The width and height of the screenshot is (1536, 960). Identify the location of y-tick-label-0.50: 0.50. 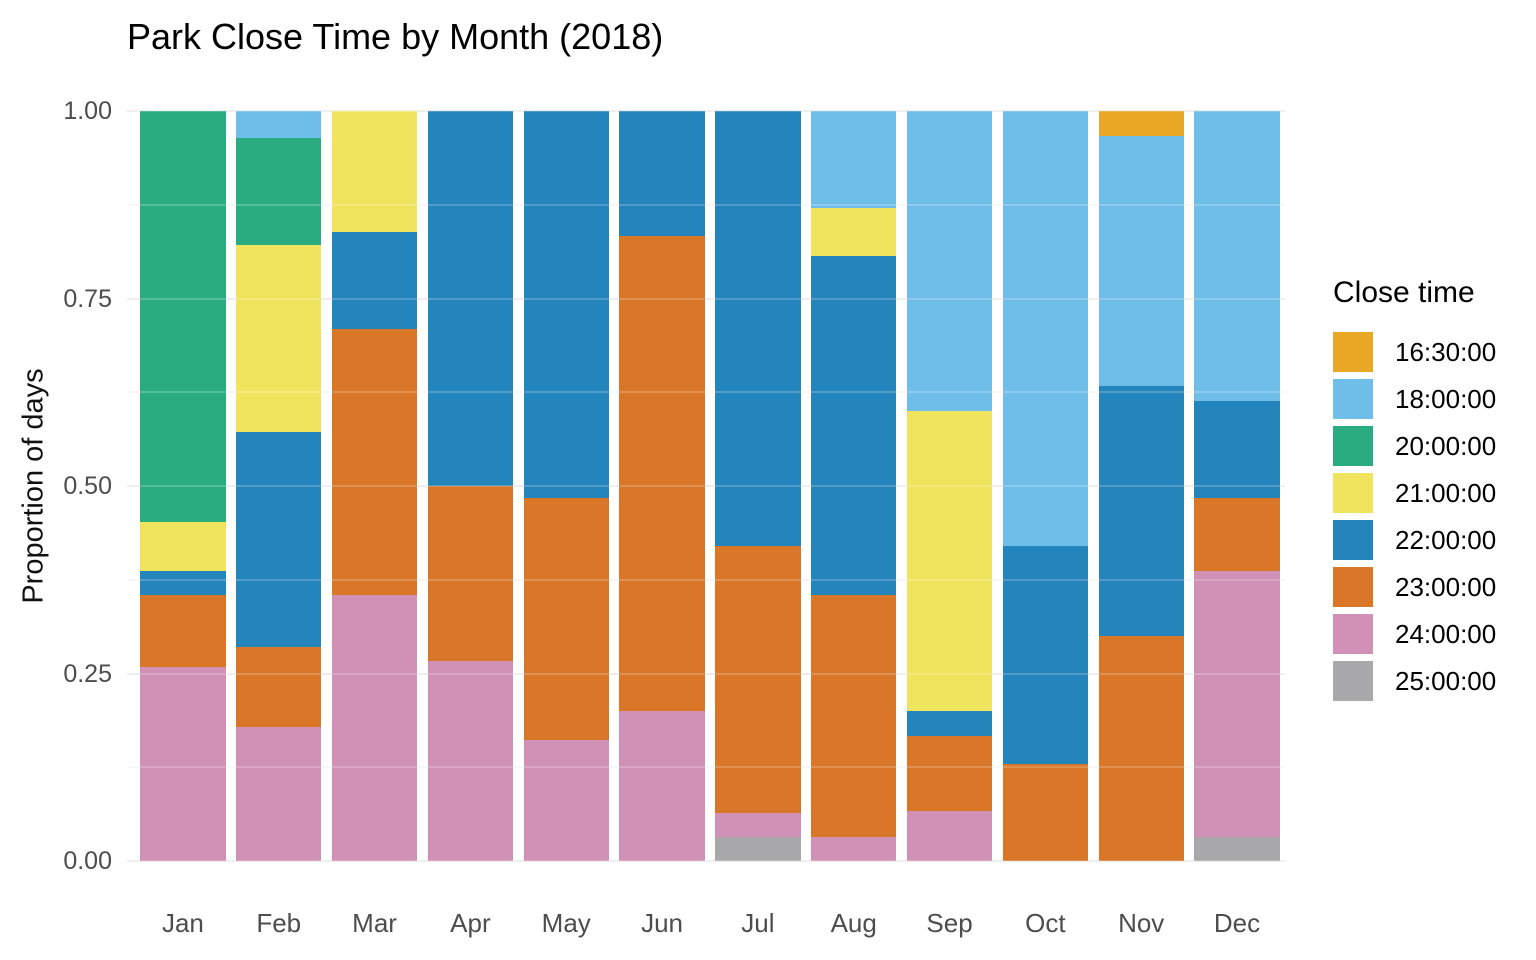
(87, 486).